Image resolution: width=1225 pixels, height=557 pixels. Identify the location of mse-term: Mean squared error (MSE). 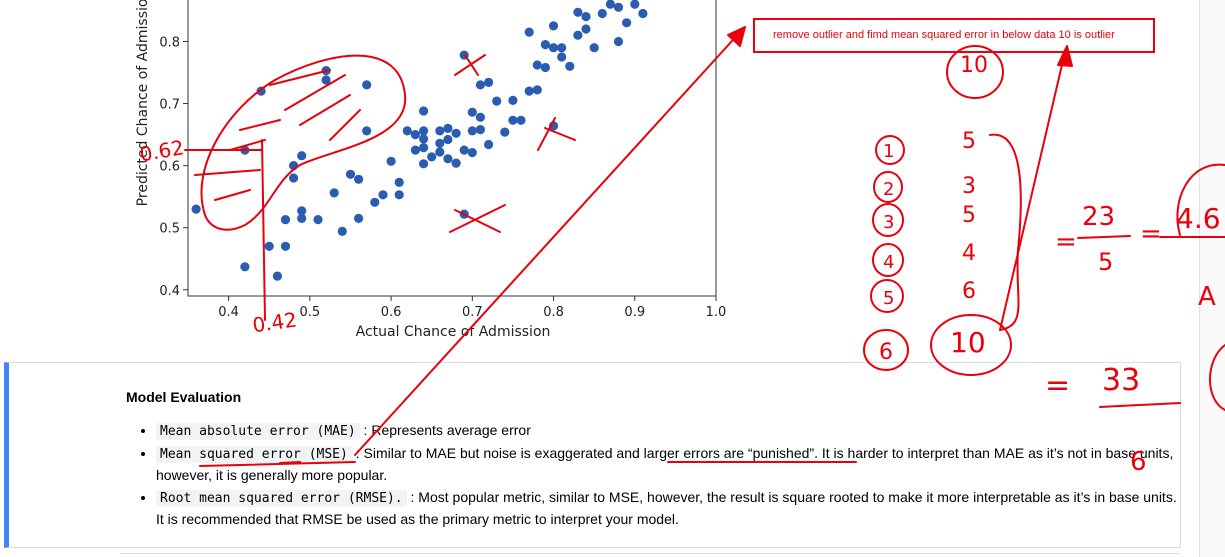
(254, 454).